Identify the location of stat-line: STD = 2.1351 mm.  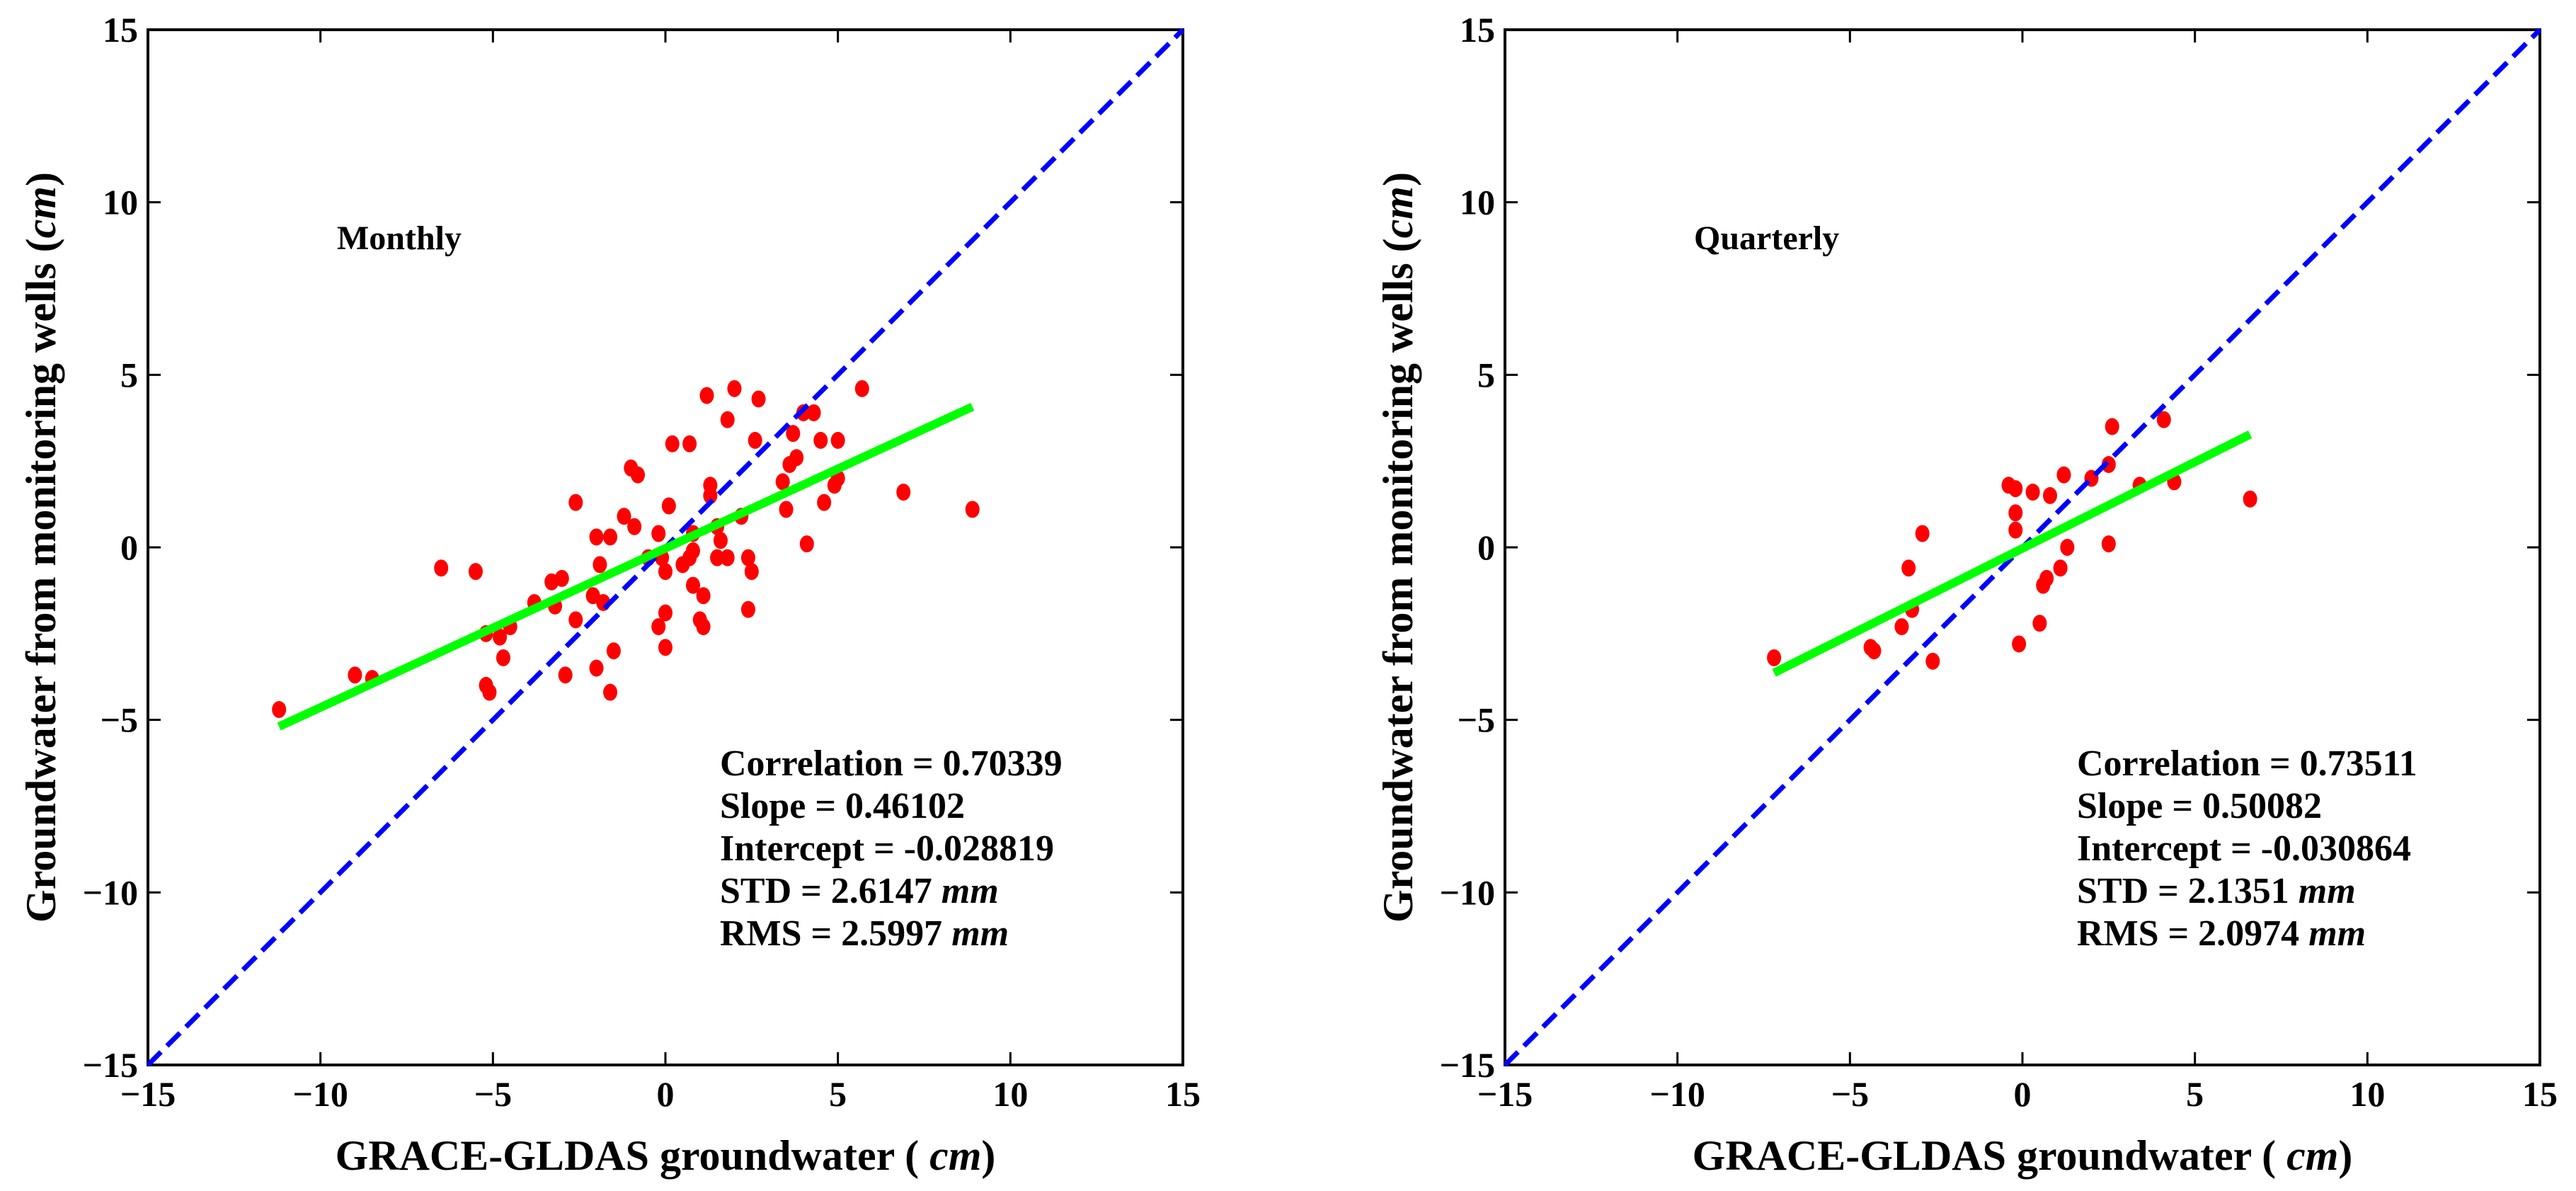
(2216, 891).